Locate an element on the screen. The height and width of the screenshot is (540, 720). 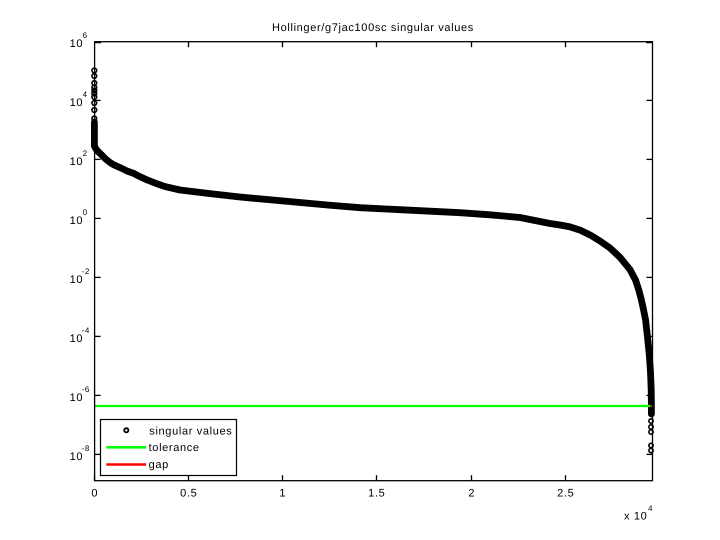
svg-text: -4 is located at coordinates (86, 330).